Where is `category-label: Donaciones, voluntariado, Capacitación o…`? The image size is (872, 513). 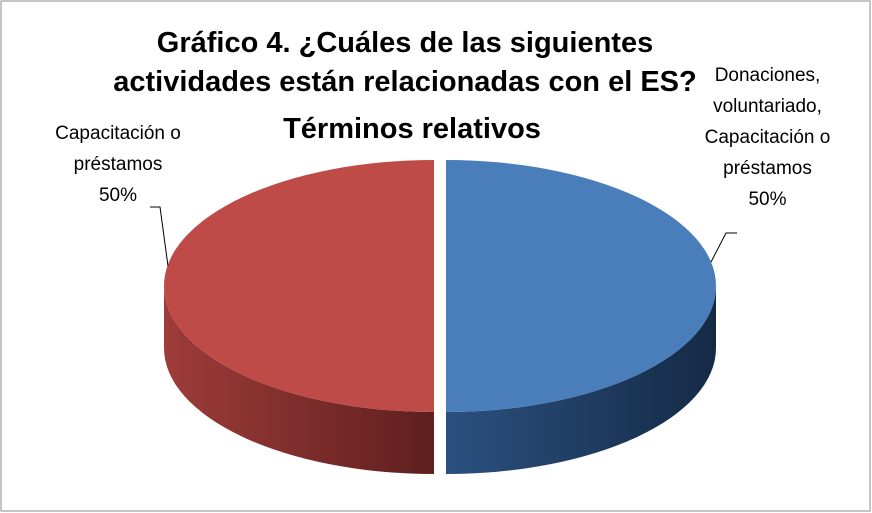 category-label: Donaciones, voluntariado, Capacitación o… is located at coordinates (767, 122).